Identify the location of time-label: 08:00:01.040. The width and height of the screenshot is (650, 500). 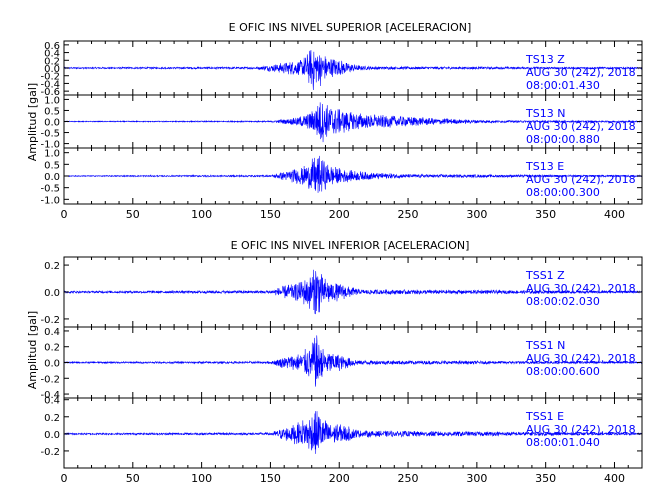
(563, 442).